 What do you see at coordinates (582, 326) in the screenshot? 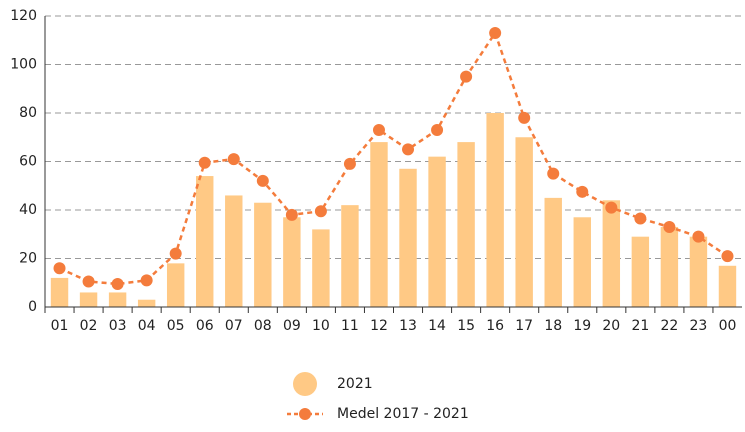
I see `x-tick-label: 19` at bounding box center [582, 326].